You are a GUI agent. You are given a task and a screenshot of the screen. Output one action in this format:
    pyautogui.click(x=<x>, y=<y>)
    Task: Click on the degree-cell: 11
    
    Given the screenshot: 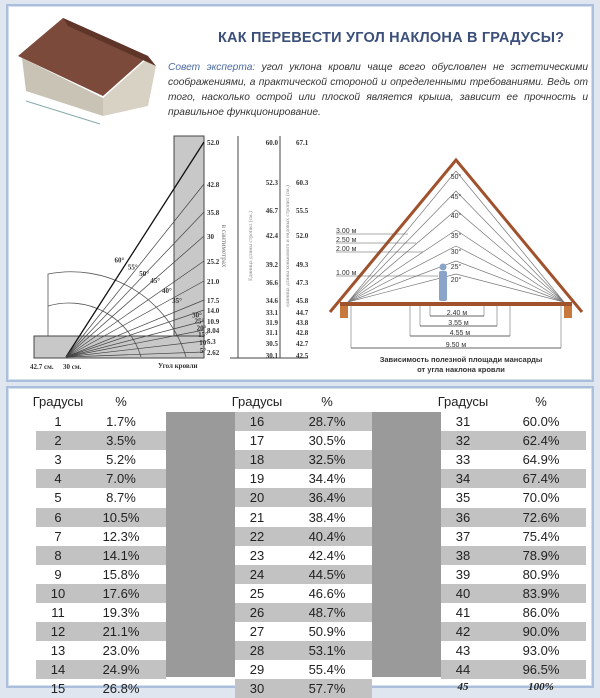 What is the action you would take?
    pyautogui.click(x=58, y=612)
    